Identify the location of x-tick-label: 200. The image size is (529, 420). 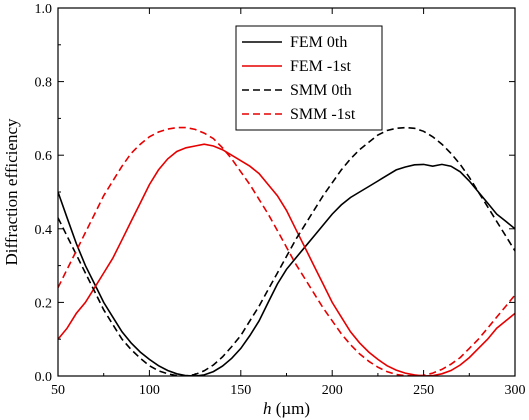
(332, 390).